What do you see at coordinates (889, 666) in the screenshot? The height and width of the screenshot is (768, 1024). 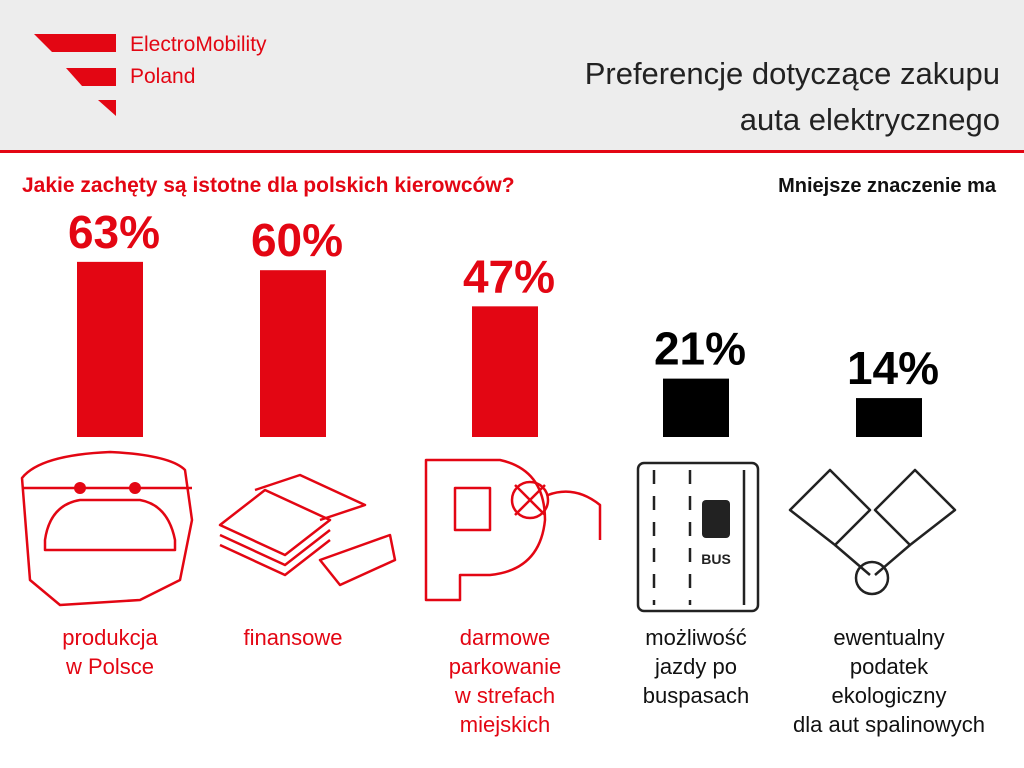 I see `category-label: podatek` at bounding box center [889, 666].